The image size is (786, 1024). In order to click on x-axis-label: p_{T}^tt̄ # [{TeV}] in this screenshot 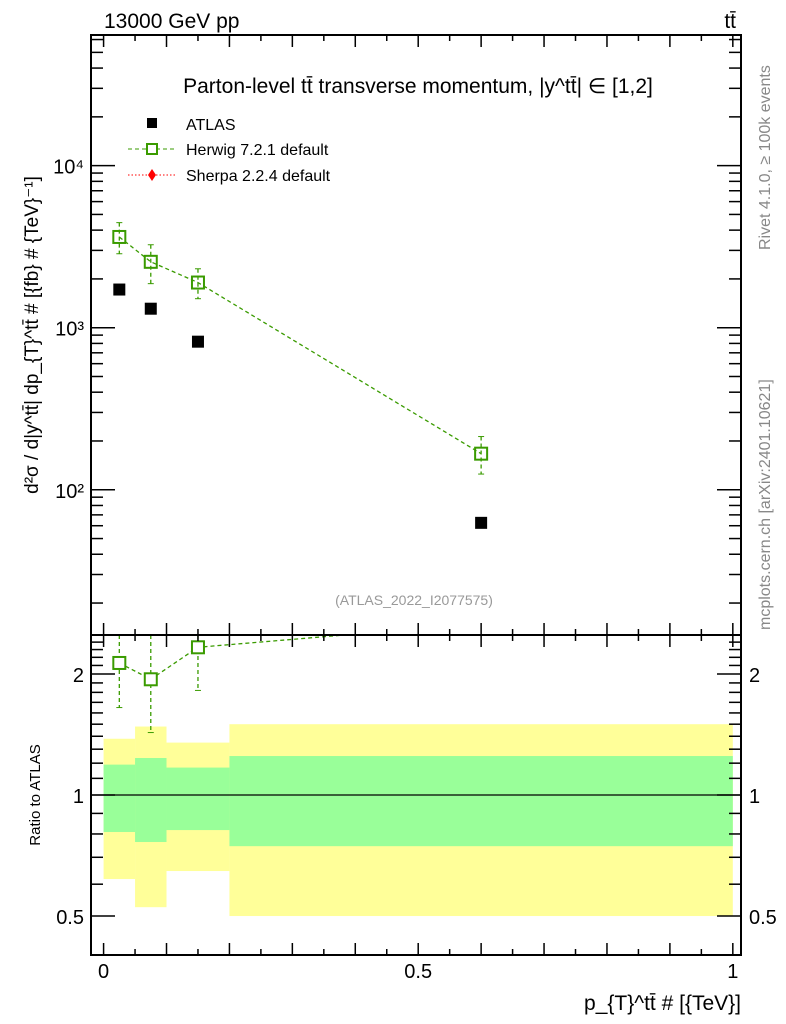, I will do `click(662, 1003)`.